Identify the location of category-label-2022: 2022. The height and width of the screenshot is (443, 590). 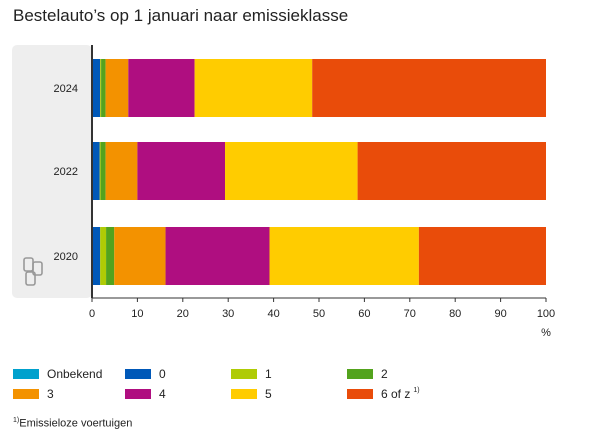
(66, 172).